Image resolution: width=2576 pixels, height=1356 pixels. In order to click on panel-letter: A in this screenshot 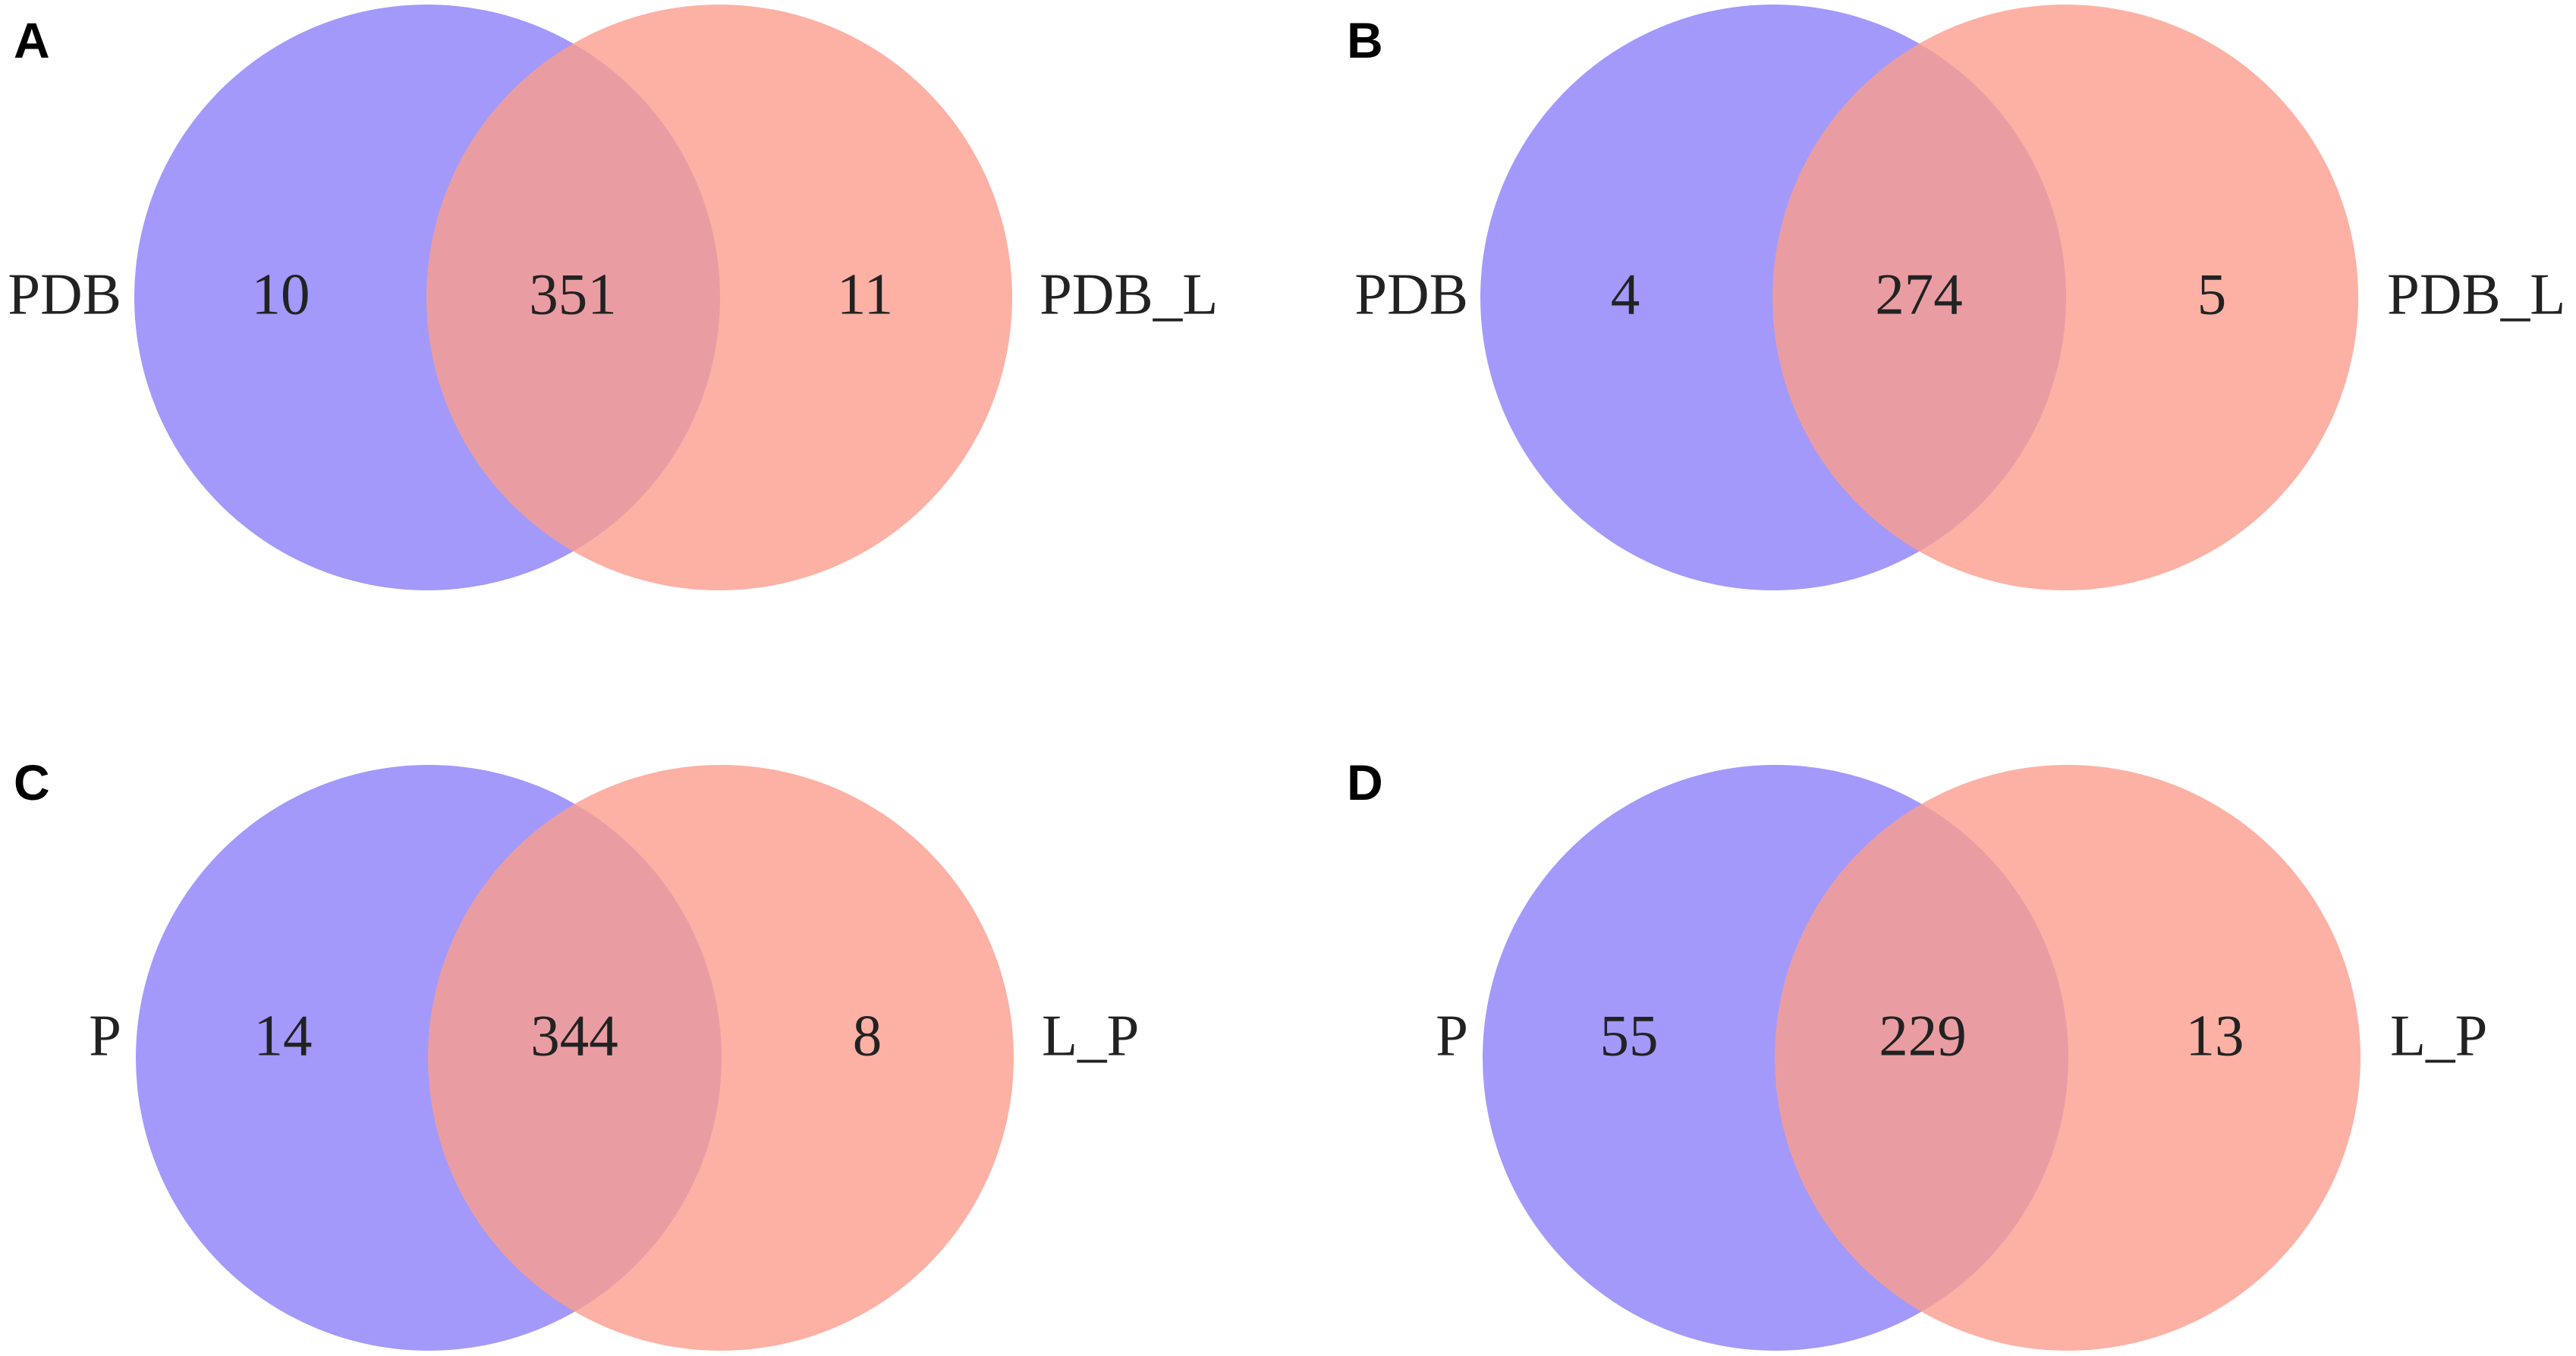, I will do `click(32, 40)`.